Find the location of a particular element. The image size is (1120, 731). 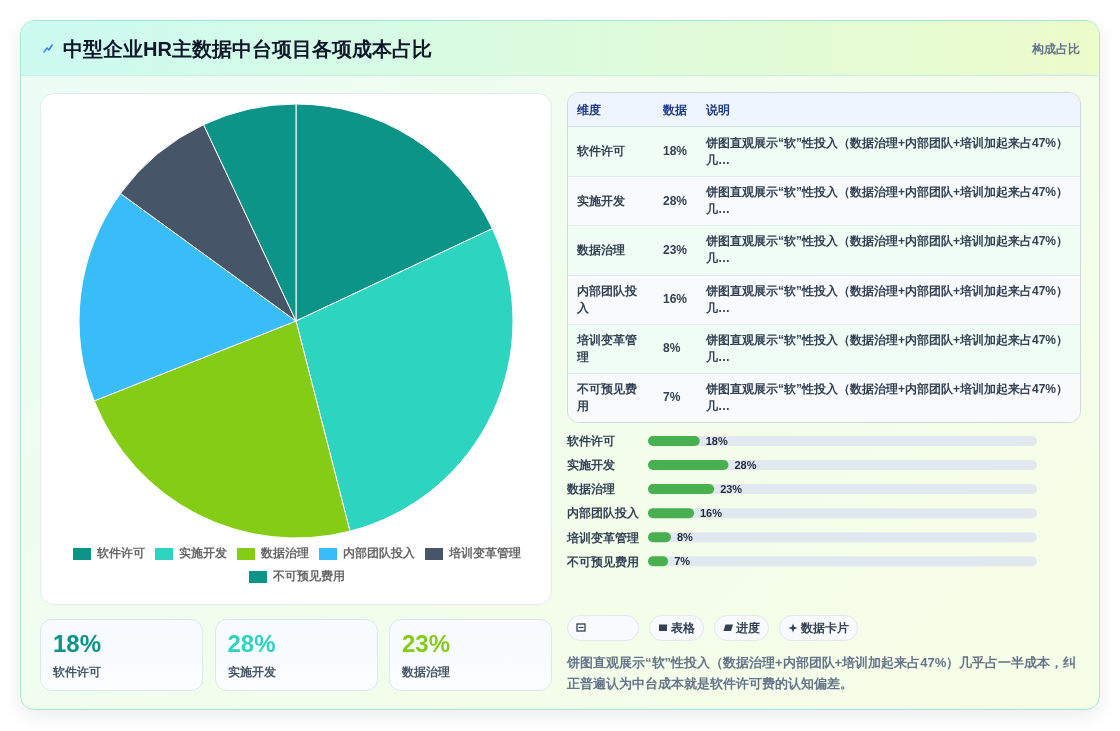

data-label: 23% is located at coordinates (731, 489).